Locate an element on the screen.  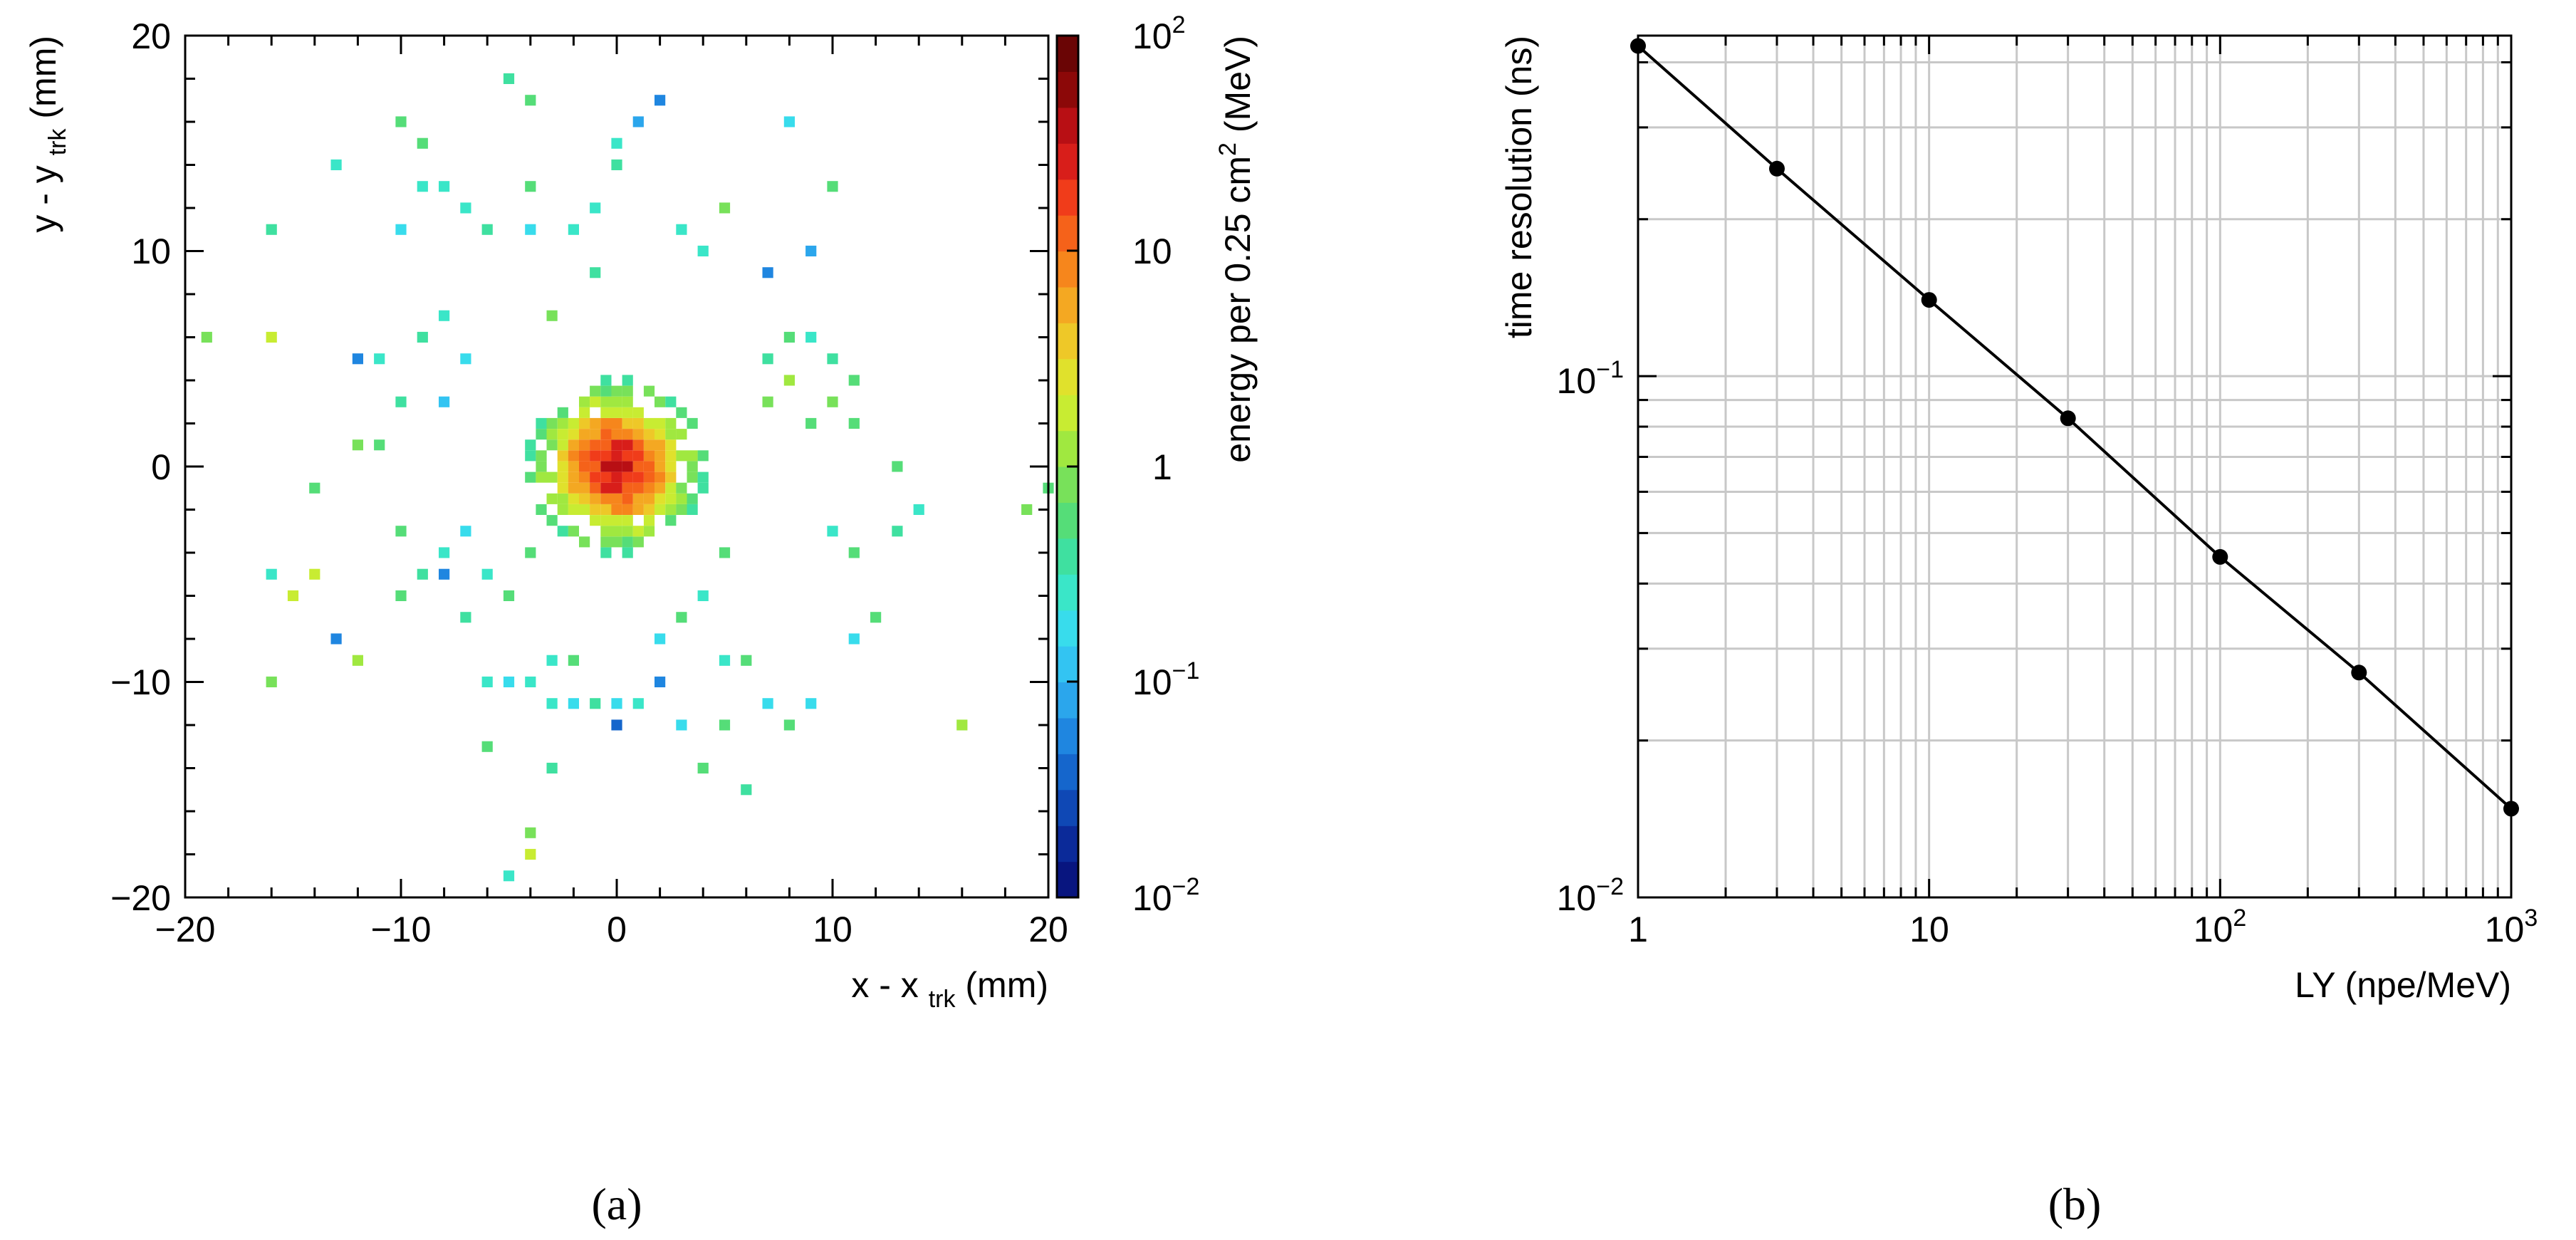
colorbar-tick-label: 10−1 is located at coordinates (1165, 679).